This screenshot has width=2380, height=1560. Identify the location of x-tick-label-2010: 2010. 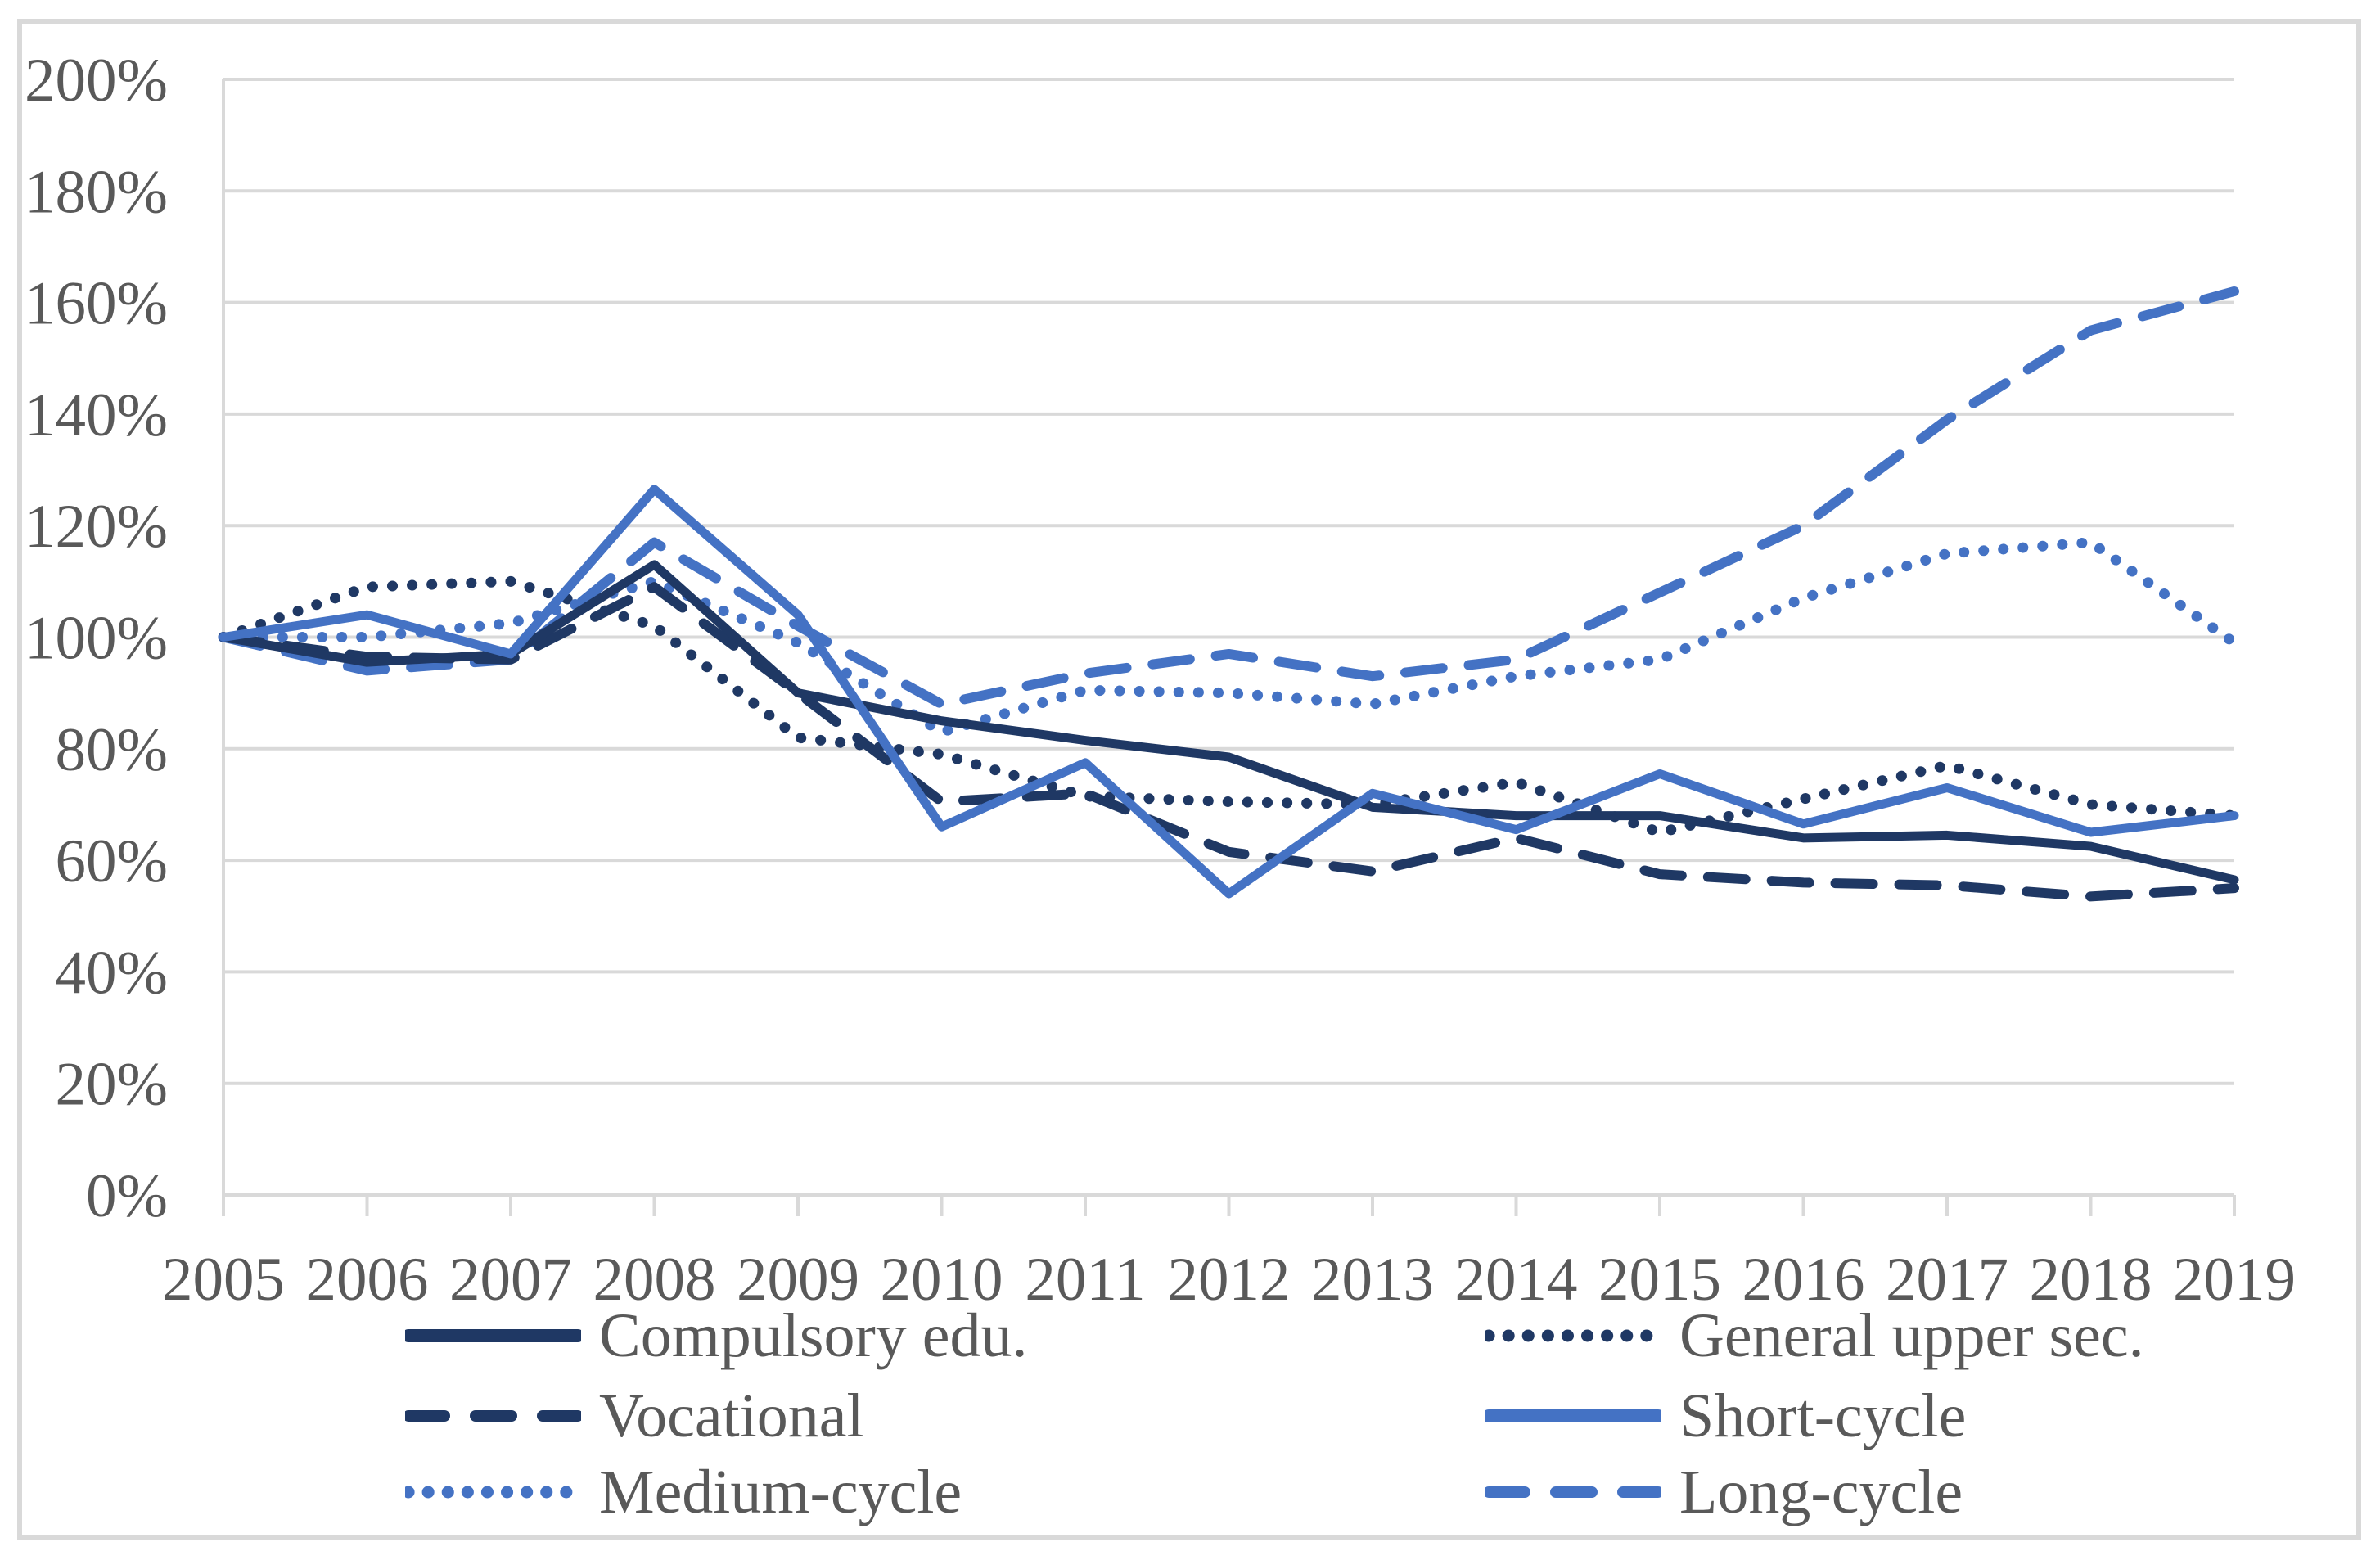
(942, 1280).